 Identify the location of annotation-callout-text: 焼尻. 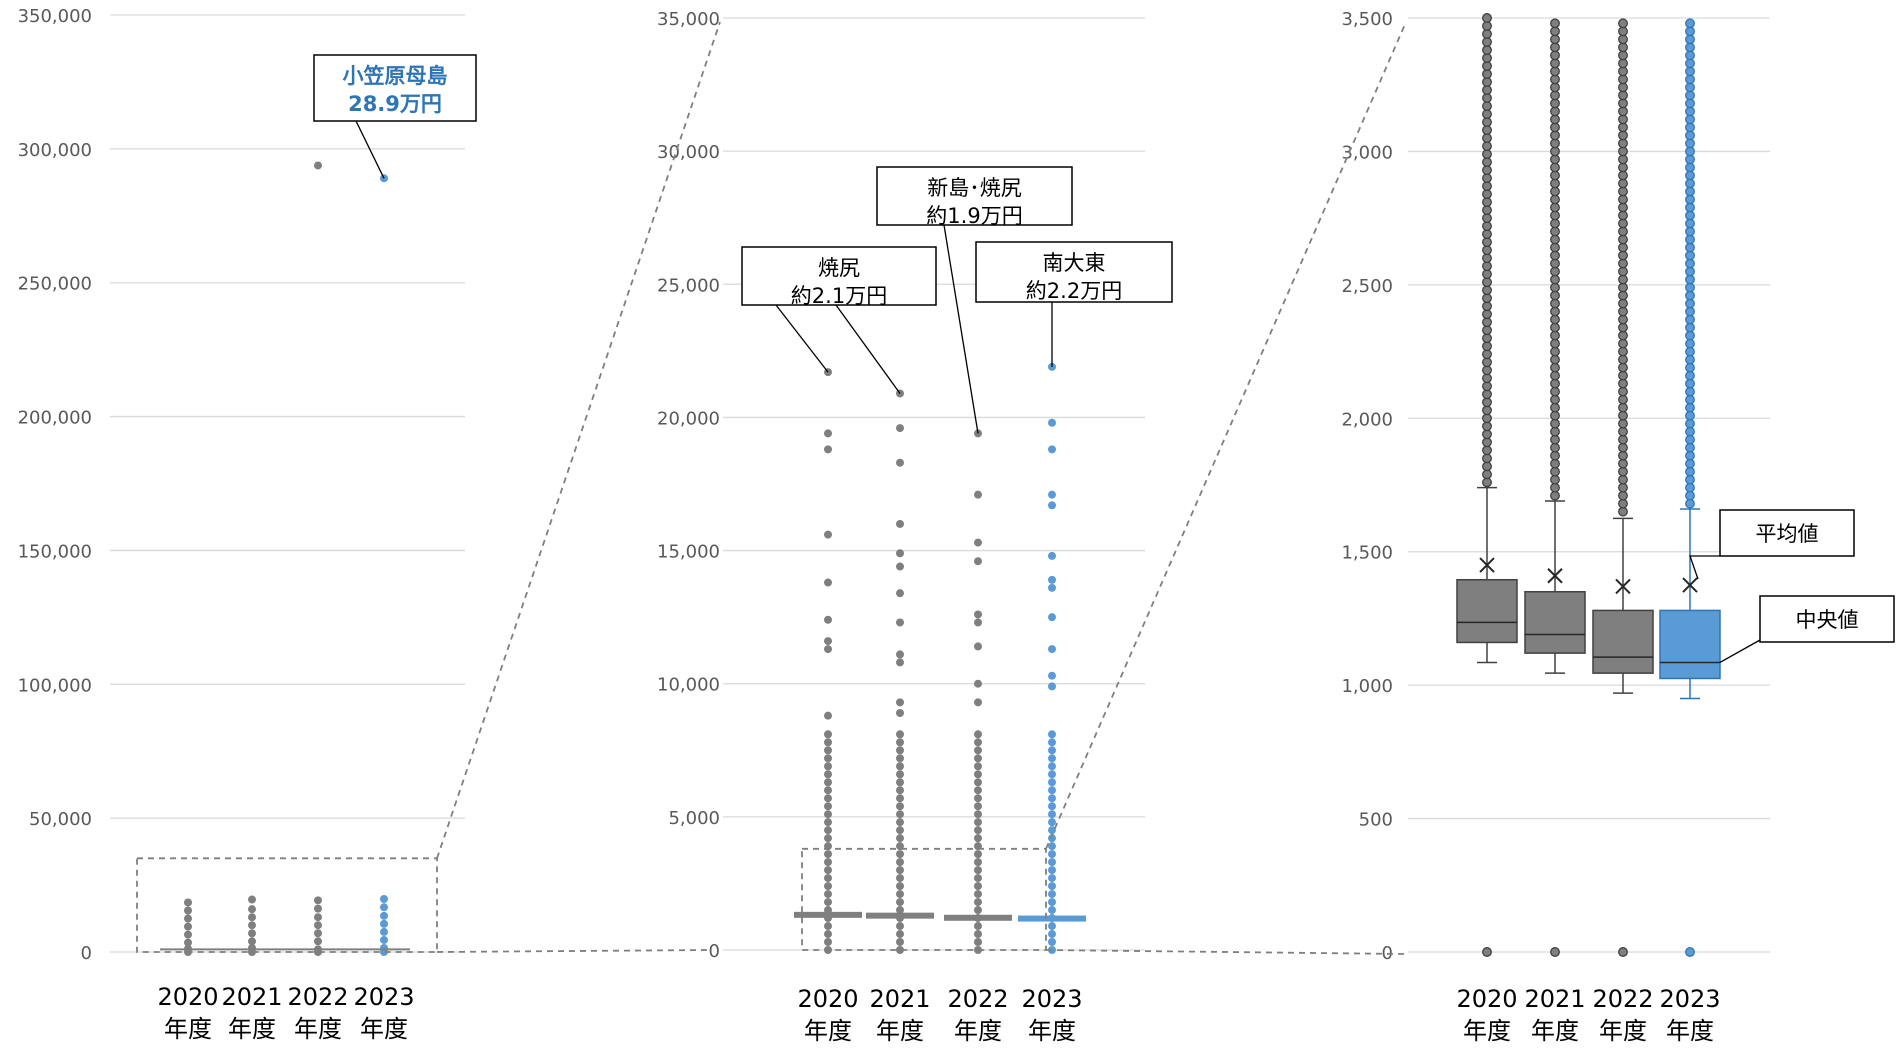
(839, 268).